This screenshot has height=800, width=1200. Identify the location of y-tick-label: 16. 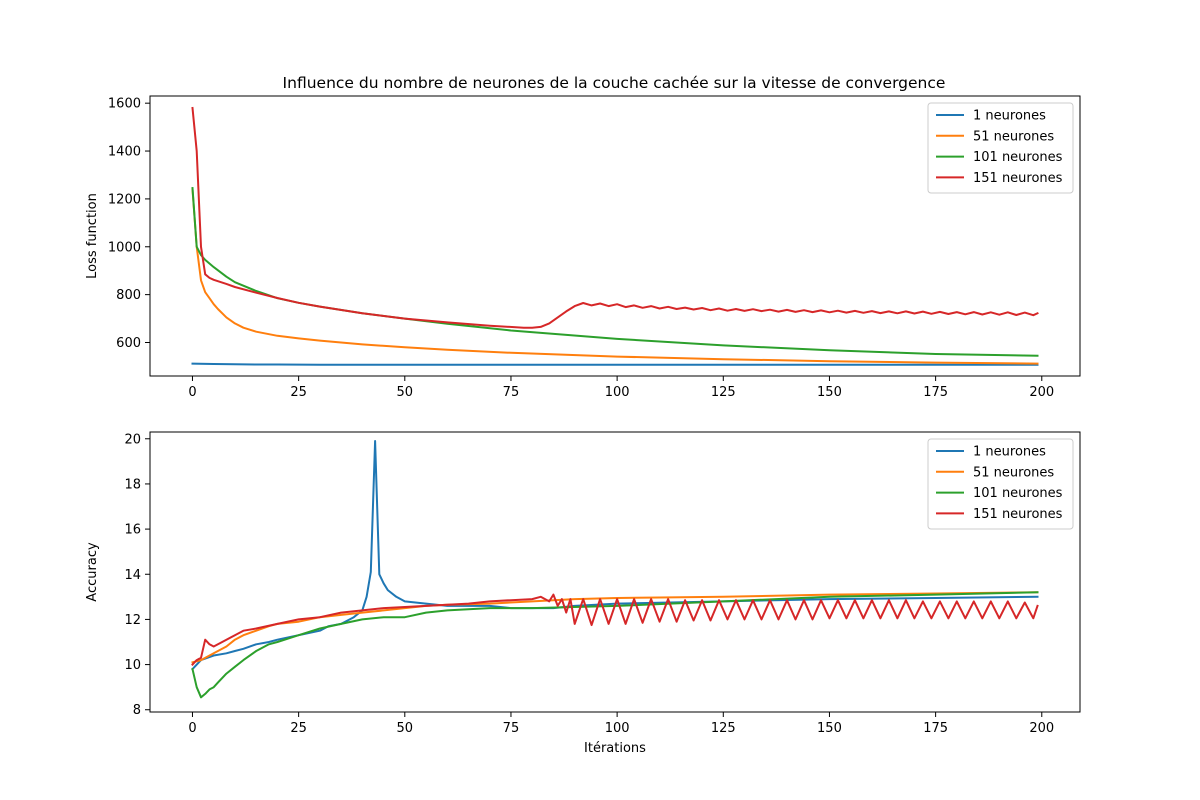
(132, 530).